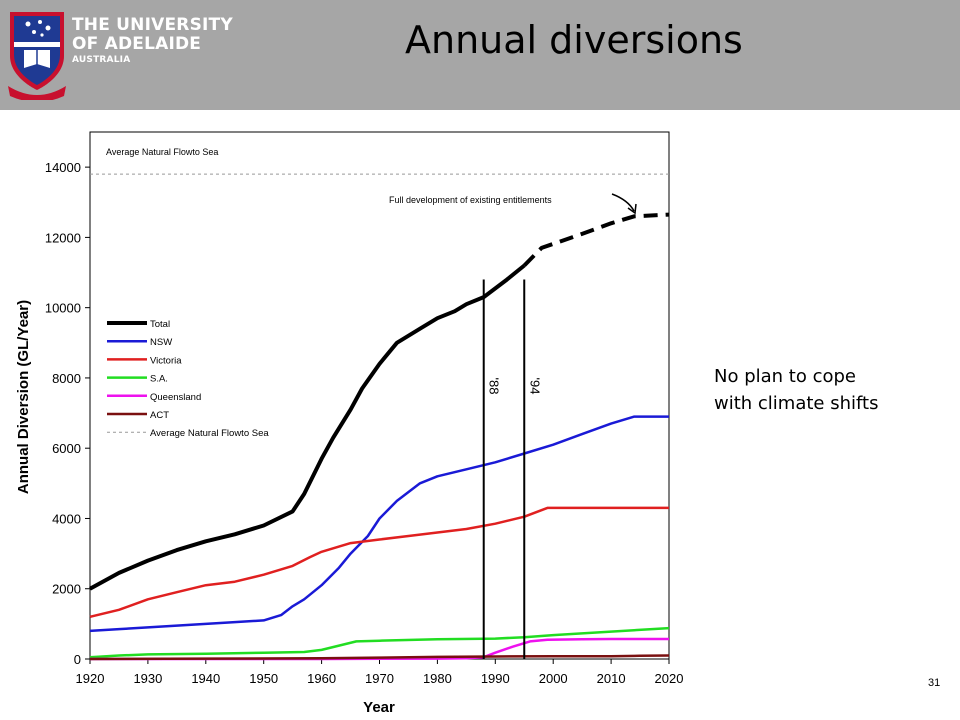  I want to click on x-tick-label: 2020, so click(669, 678).